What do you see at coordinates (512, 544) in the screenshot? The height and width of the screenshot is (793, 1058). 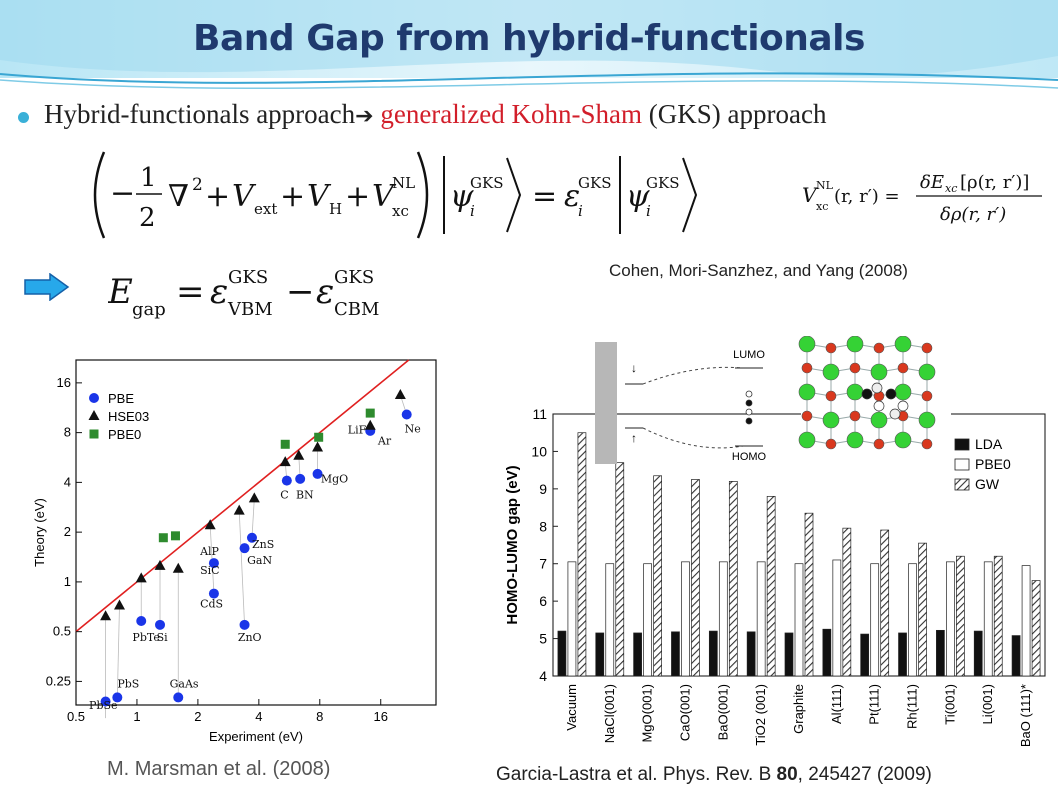 I see `y-axis-label: HOMO-LUMO gap (eV)` at bounding box center [512, 544].